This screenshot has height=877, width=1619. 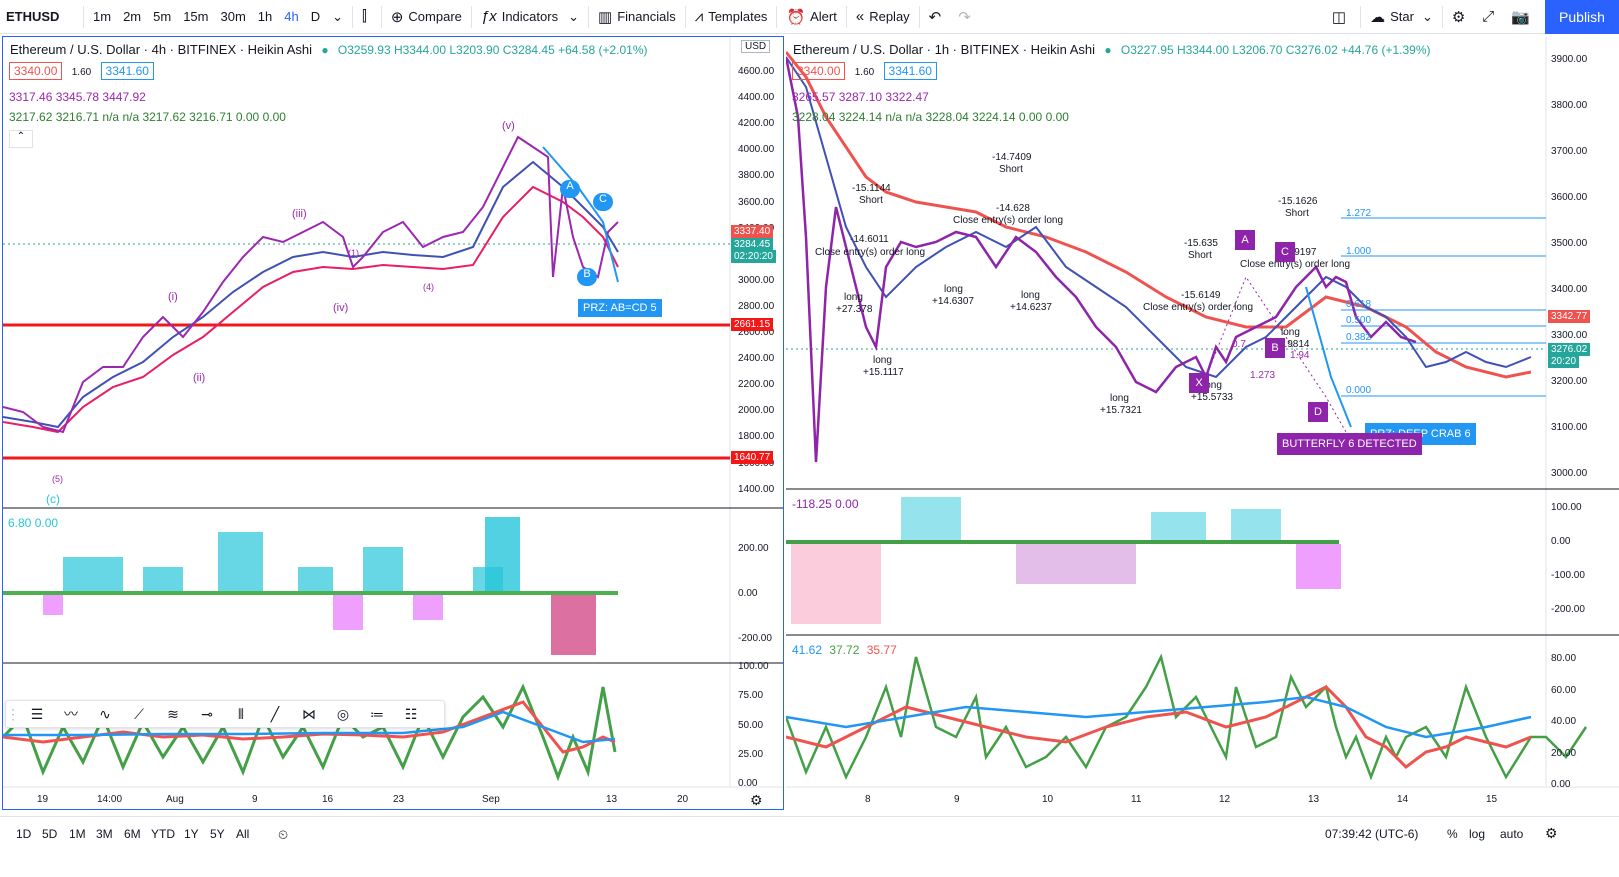 What do you see at coordinates (868, 799) in the screenshot?
I see `date-axis-label: 8` at bounding box center [868, 799].